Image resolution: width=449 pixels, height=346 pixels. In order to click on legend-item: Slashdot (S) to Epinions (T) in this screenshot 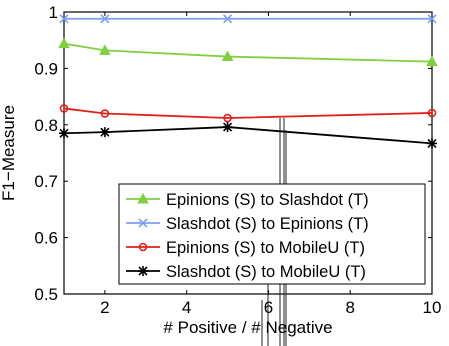, I will do `click(247, 224)`.